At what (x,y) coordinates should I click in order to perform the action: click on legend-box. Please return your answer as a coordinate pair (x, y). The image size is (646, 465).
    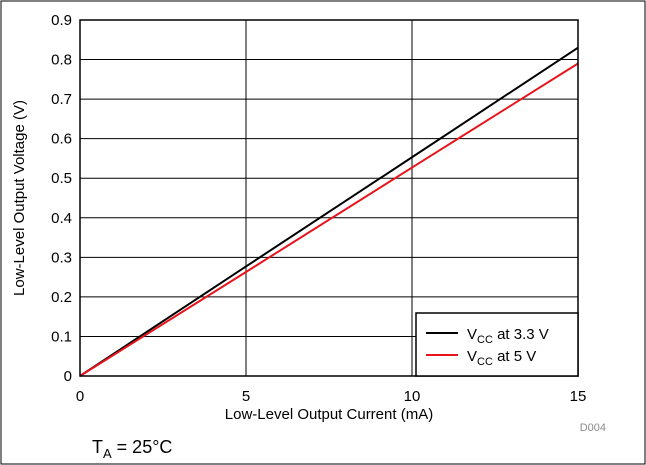
    Looking at the image, I should click on (497, 344).